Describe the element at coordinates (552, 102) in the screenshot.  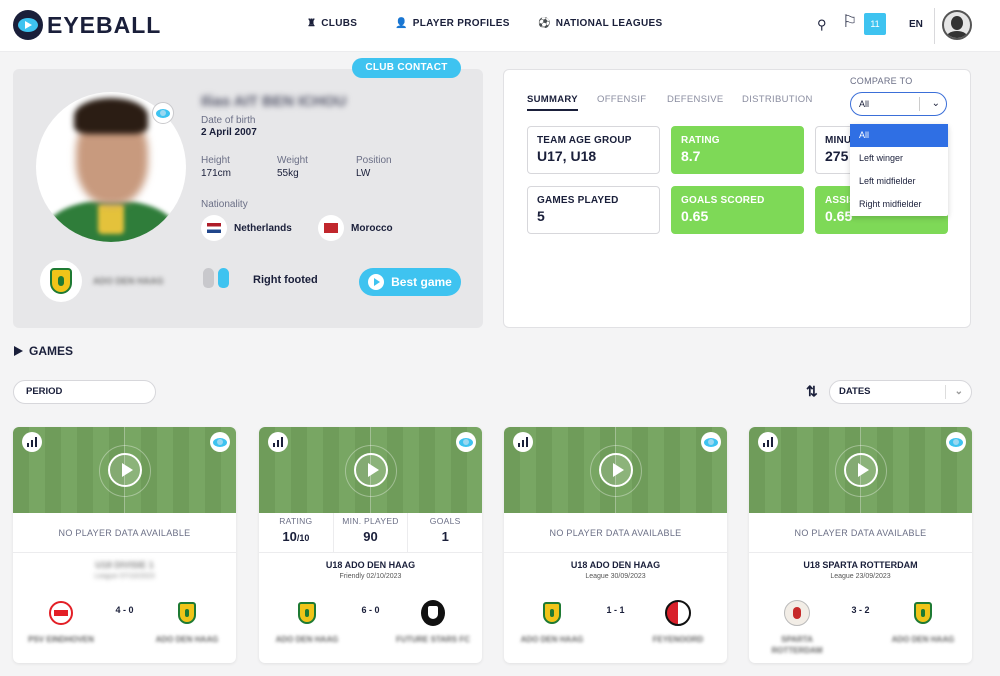
I see `tab-summary: SUMMARY` at that location.